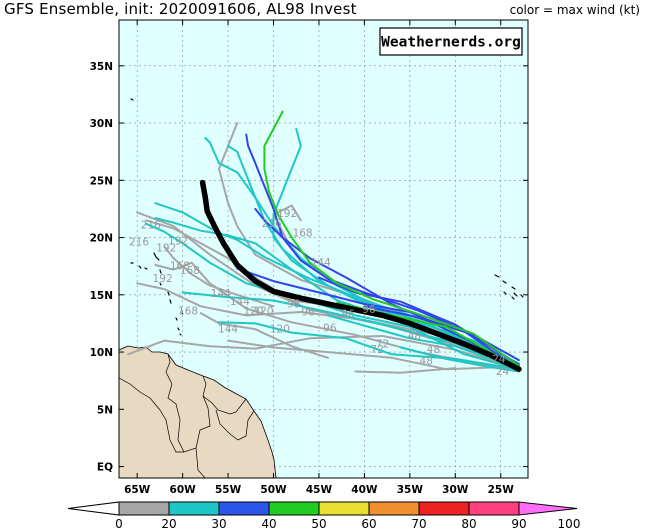 Image resolution: width=646 pixels, height=532 pixels. What do you see at coordinates (273, 490) in the screenshot?
I see `lon-label: 50W` at bounding box center [273, 490].